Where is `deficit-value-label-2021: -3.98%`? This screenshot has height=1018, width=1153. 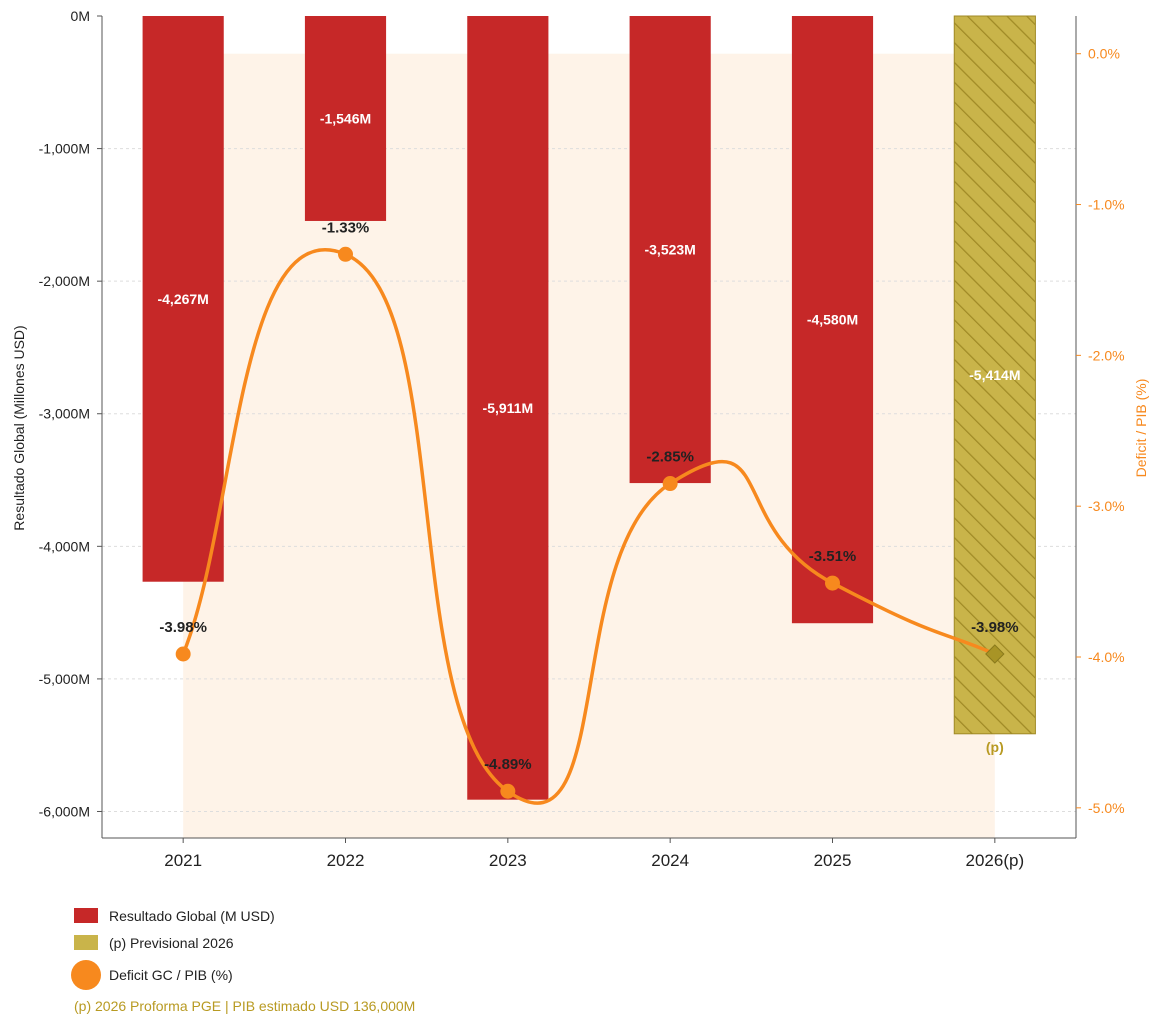
deficit-value-label-2021: -3.98% is located at coordinates (183, 627).